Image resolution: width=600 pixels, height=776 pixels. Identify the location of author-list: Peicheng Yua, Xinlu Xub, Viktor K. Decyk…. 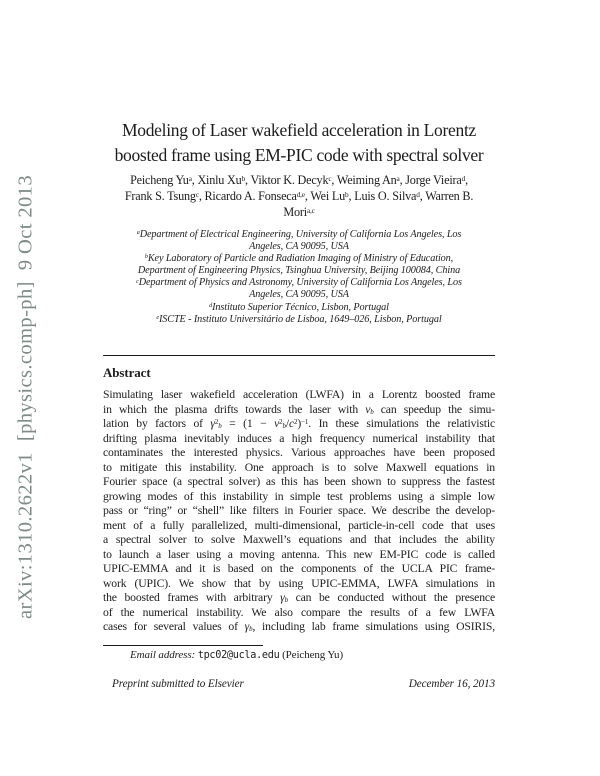
(299, 196).